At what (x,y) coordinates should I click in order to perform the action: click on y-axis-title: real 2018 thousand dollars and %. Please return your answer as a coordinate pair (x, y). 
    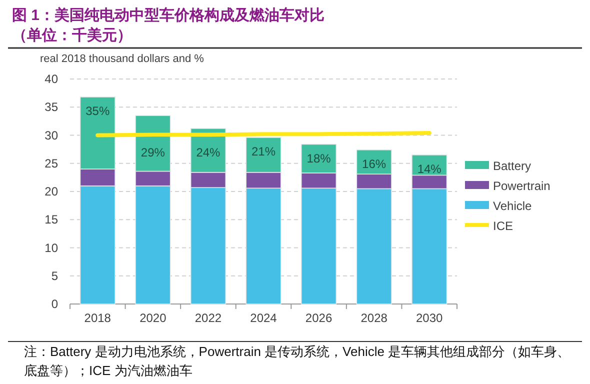
    Looking at the image, I should click on (122, 59).